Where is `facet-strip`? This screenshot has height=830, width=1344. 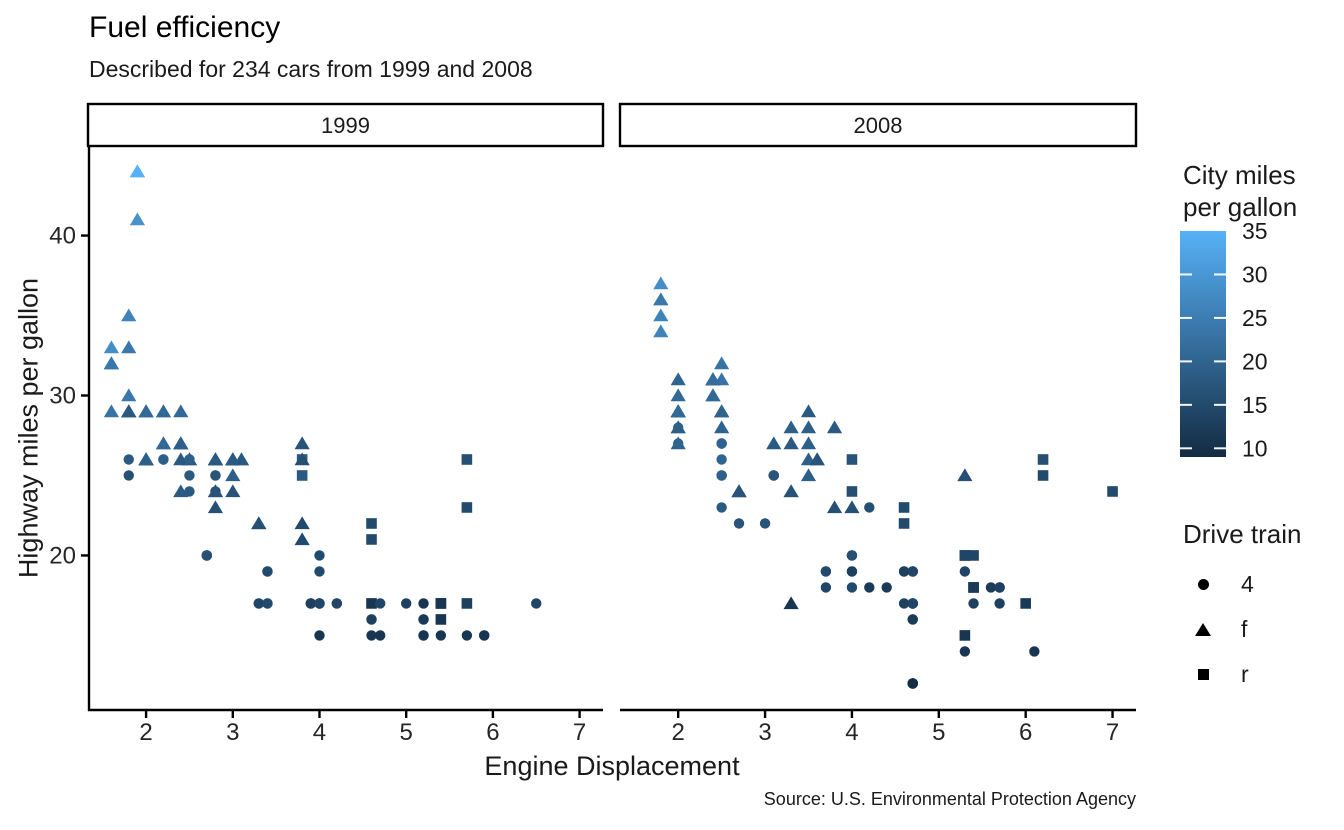
facet-strip is located at coordinates (878, 125).